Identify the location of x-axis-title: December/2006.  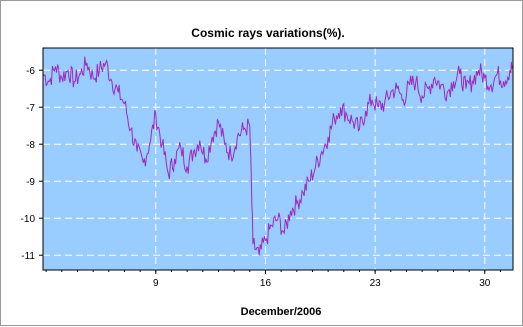
(281, 312).